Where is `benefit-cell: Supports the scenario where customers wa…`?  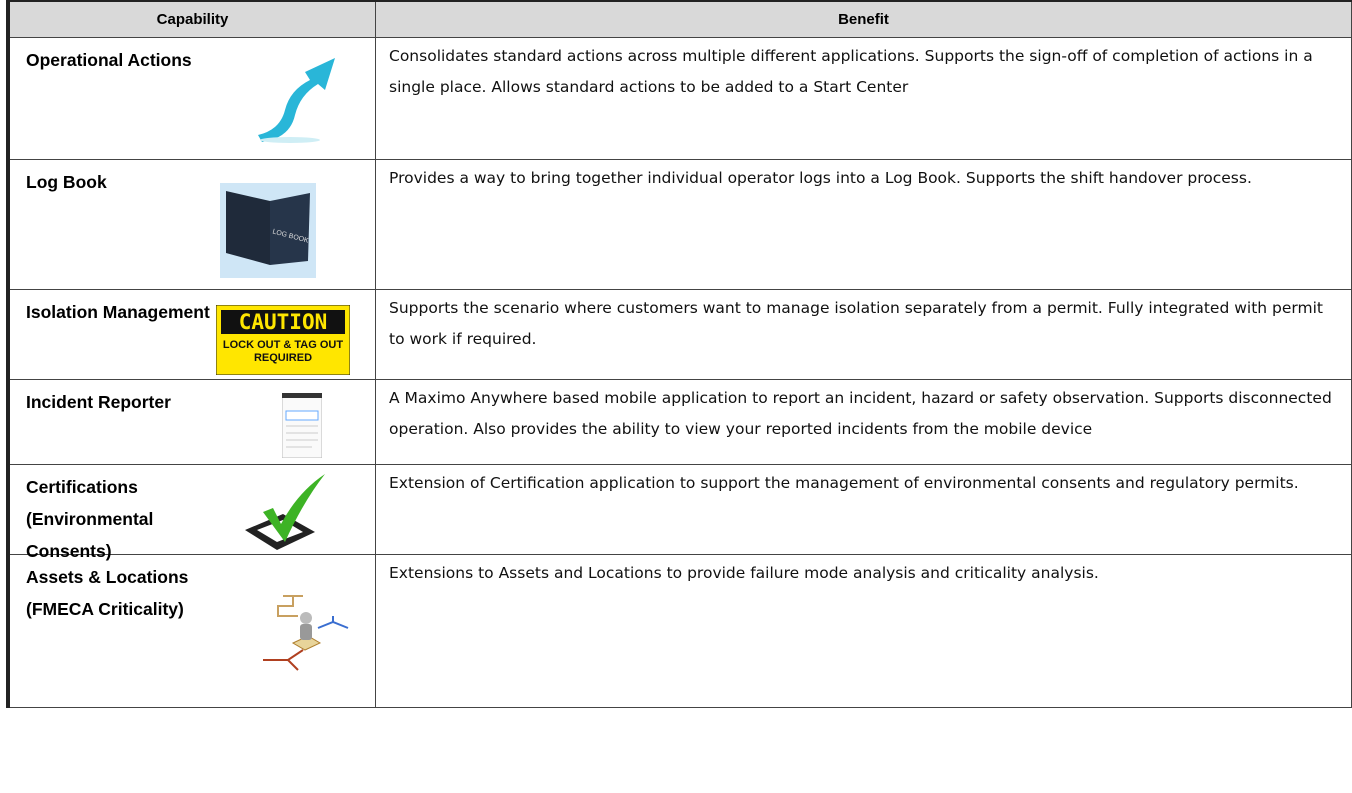
benefit-cell: Supports the scenario where customers wa… is located at coordinates (864, 335).